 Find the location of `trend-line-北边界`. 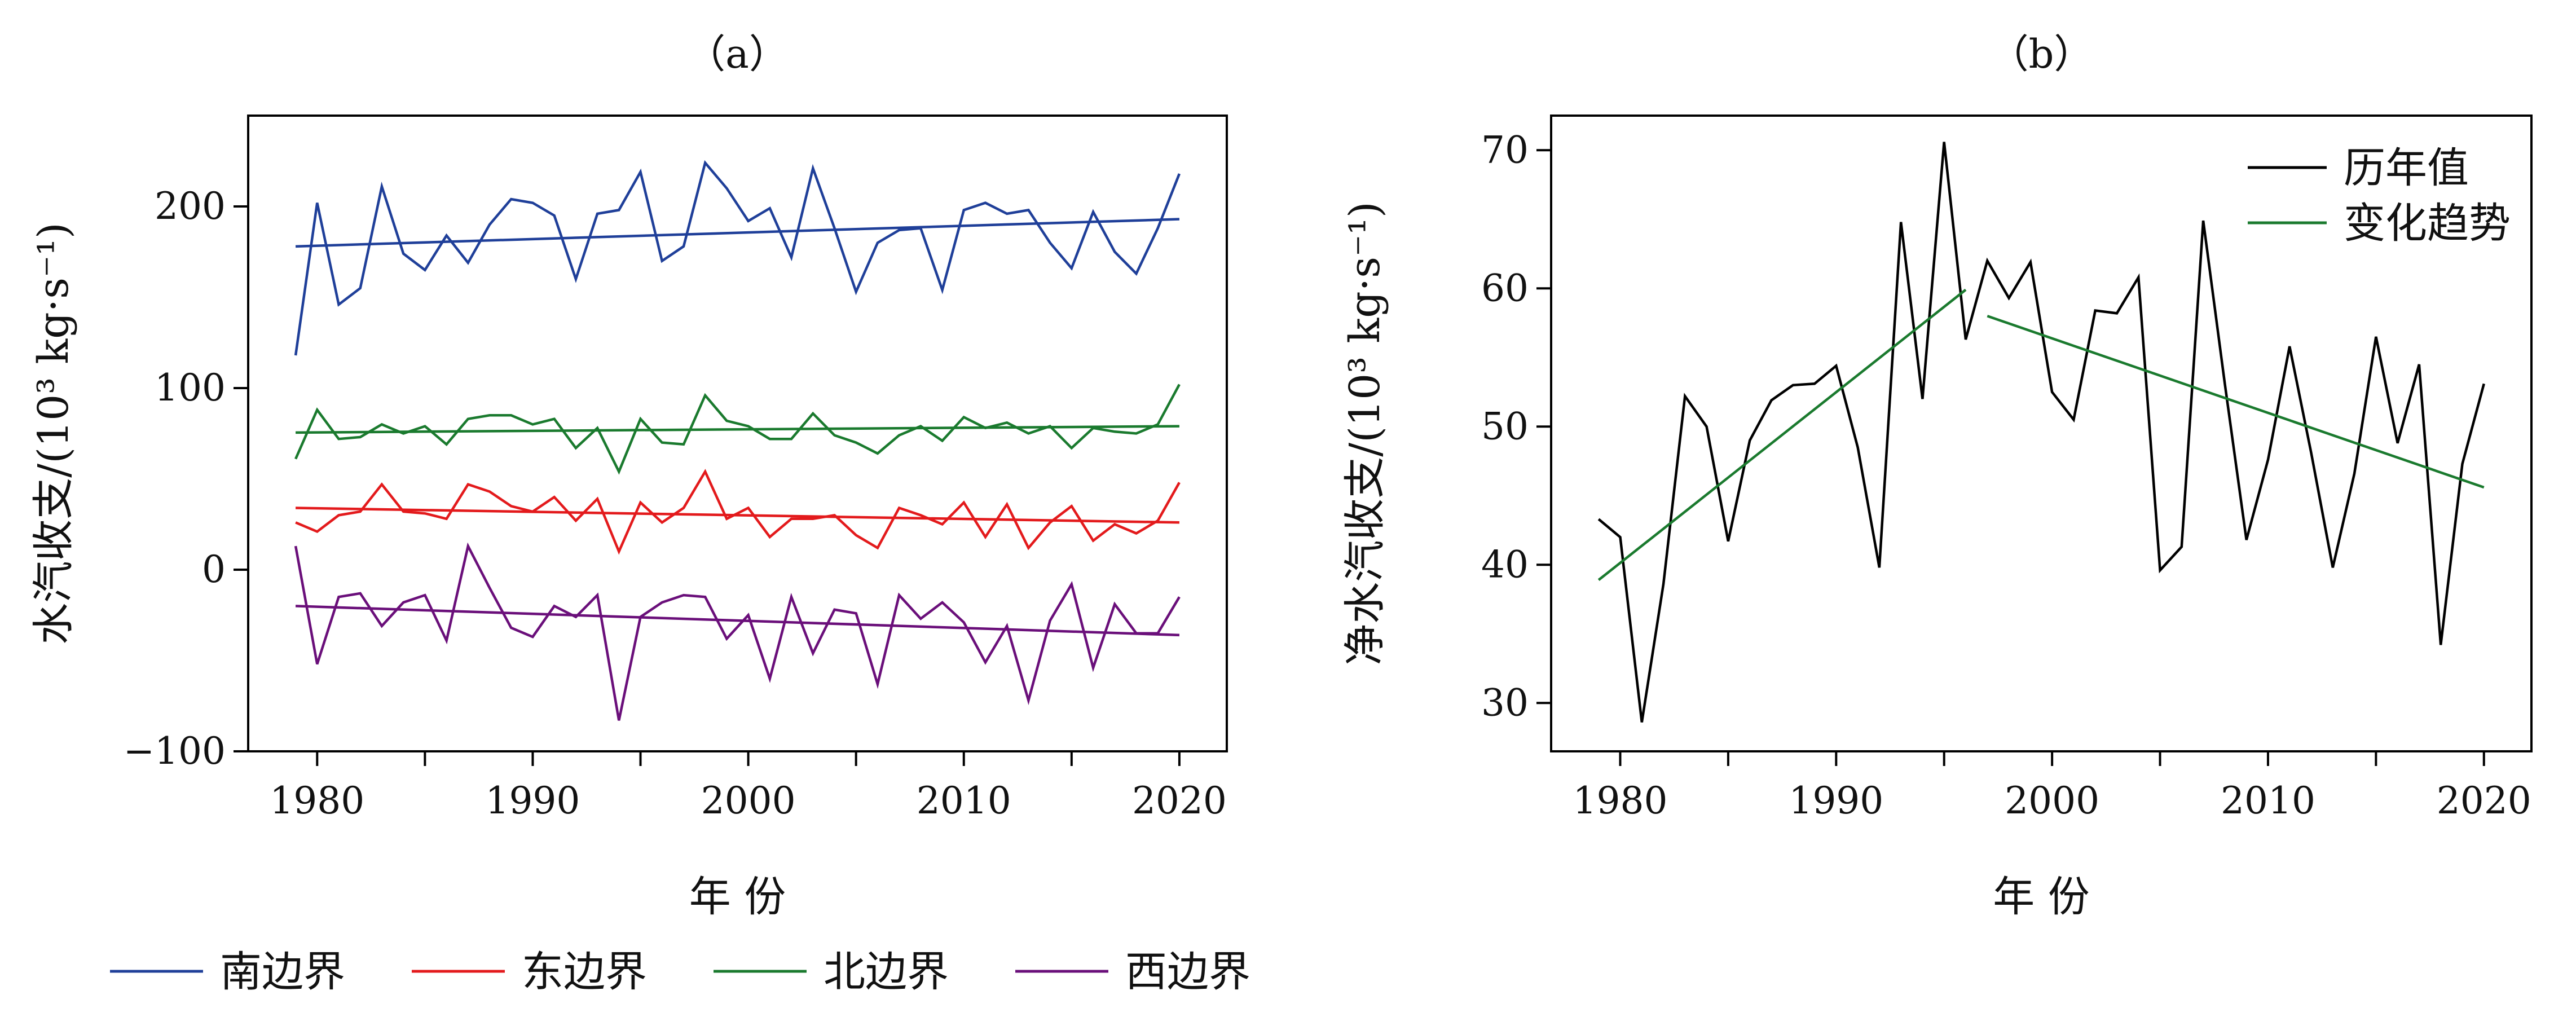

trend-line-北边界 is located at coordinates (737, 430).